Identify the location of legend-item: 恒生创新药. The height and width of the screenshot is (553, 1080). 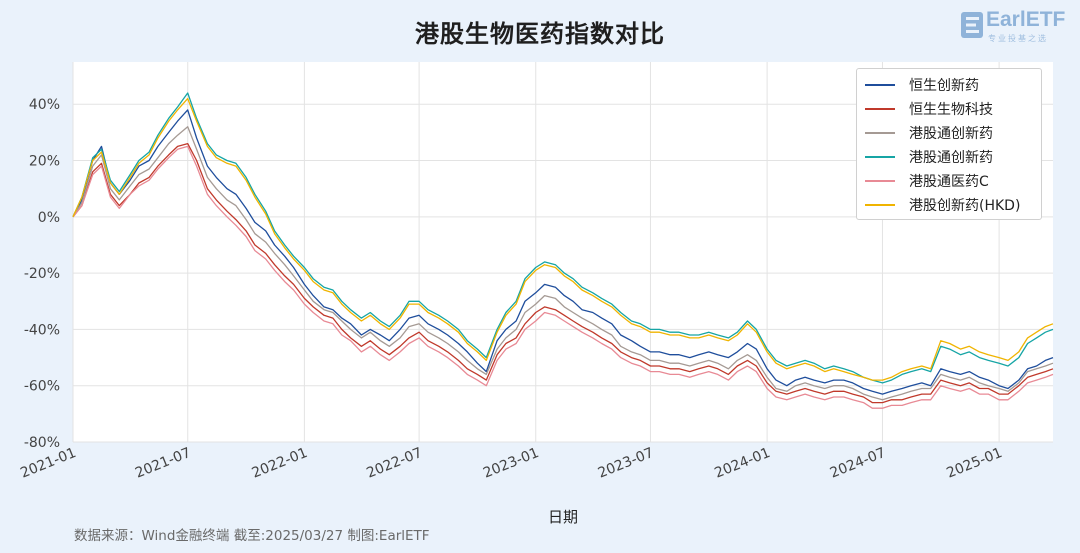
(949, 85).